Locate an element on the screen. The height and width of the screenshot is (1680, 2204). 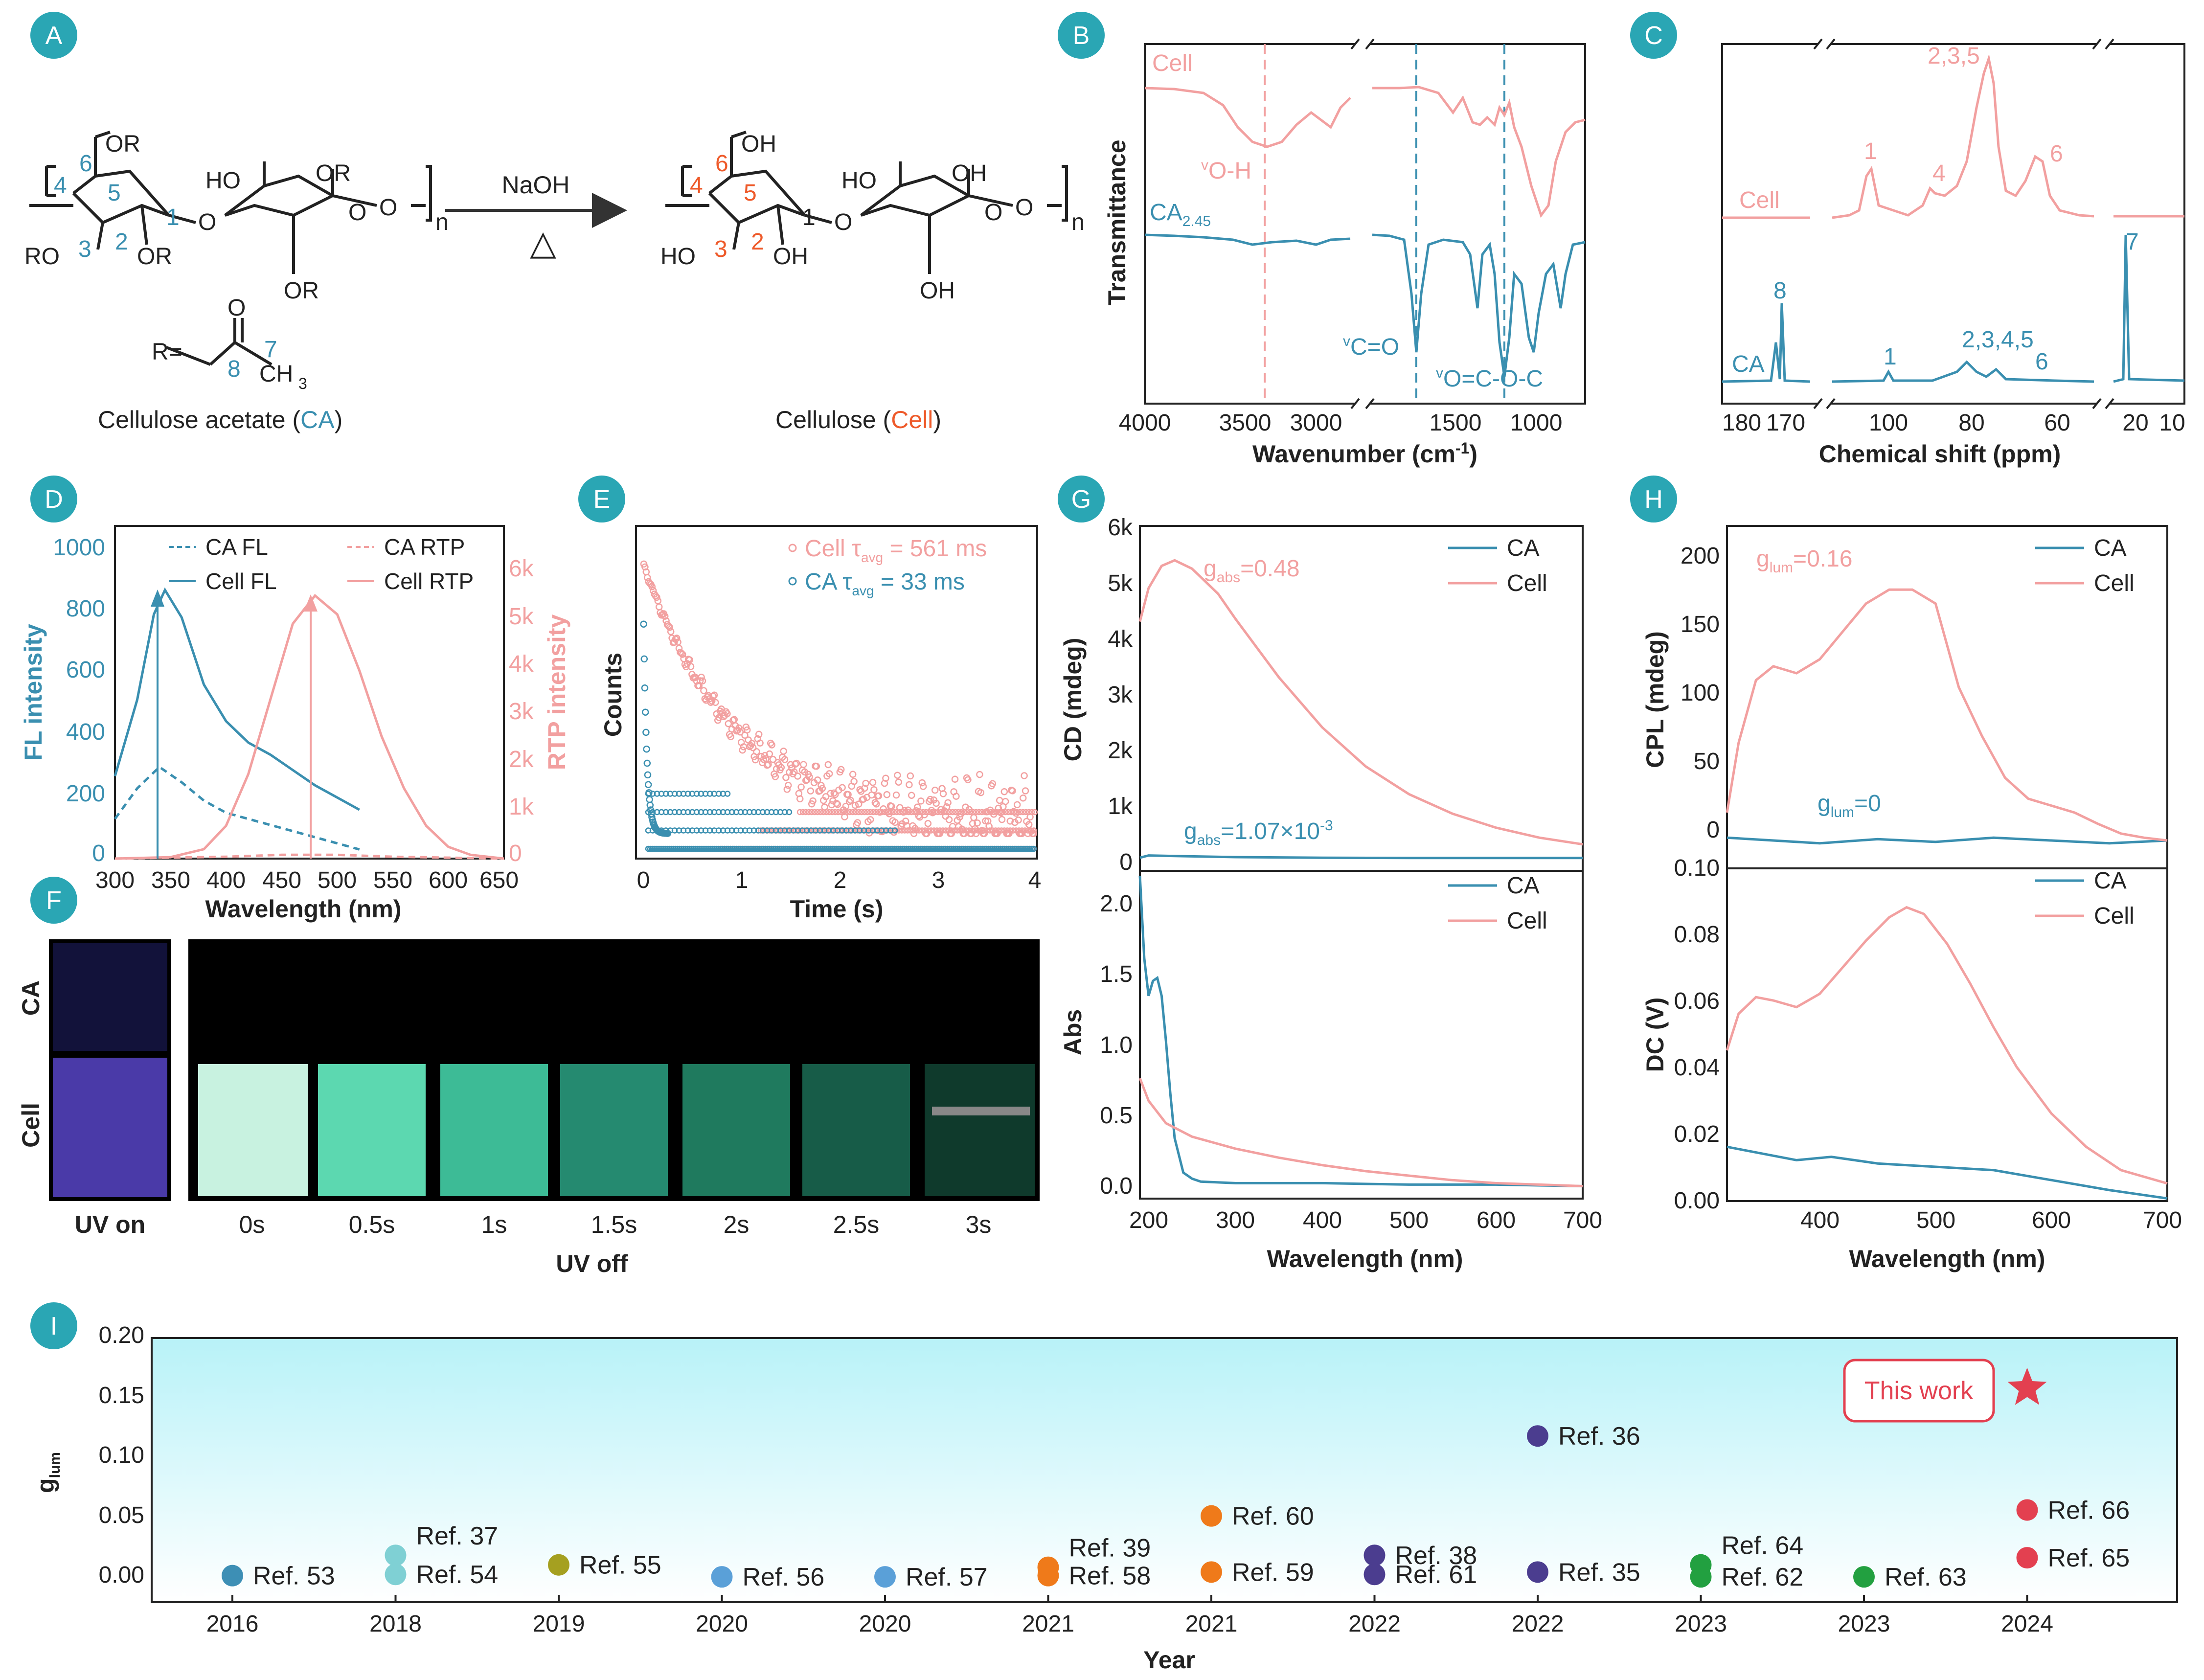
cell-num-3: 3 is located at coordinates (720, 249).